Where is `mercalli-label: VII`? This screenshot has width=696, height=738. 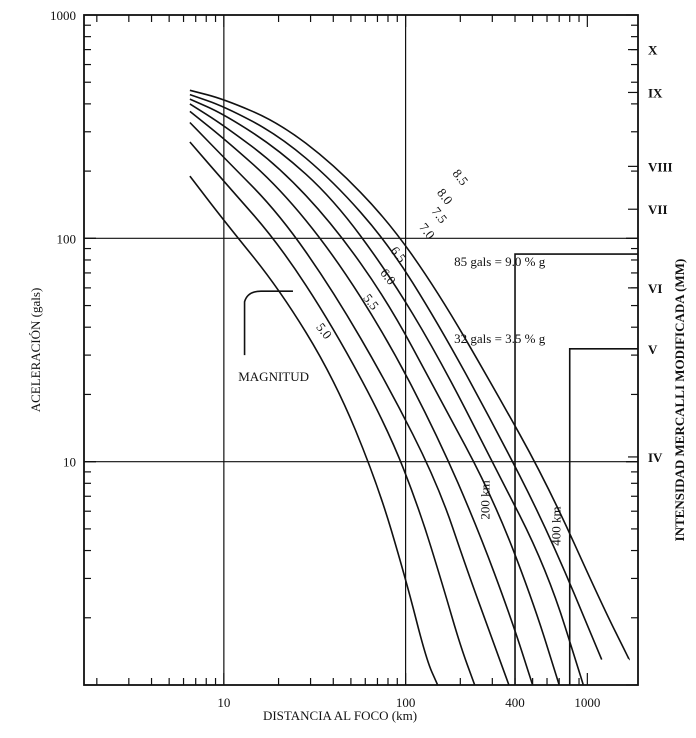 mercalli-label: VII is located at coordinates (658, 209).